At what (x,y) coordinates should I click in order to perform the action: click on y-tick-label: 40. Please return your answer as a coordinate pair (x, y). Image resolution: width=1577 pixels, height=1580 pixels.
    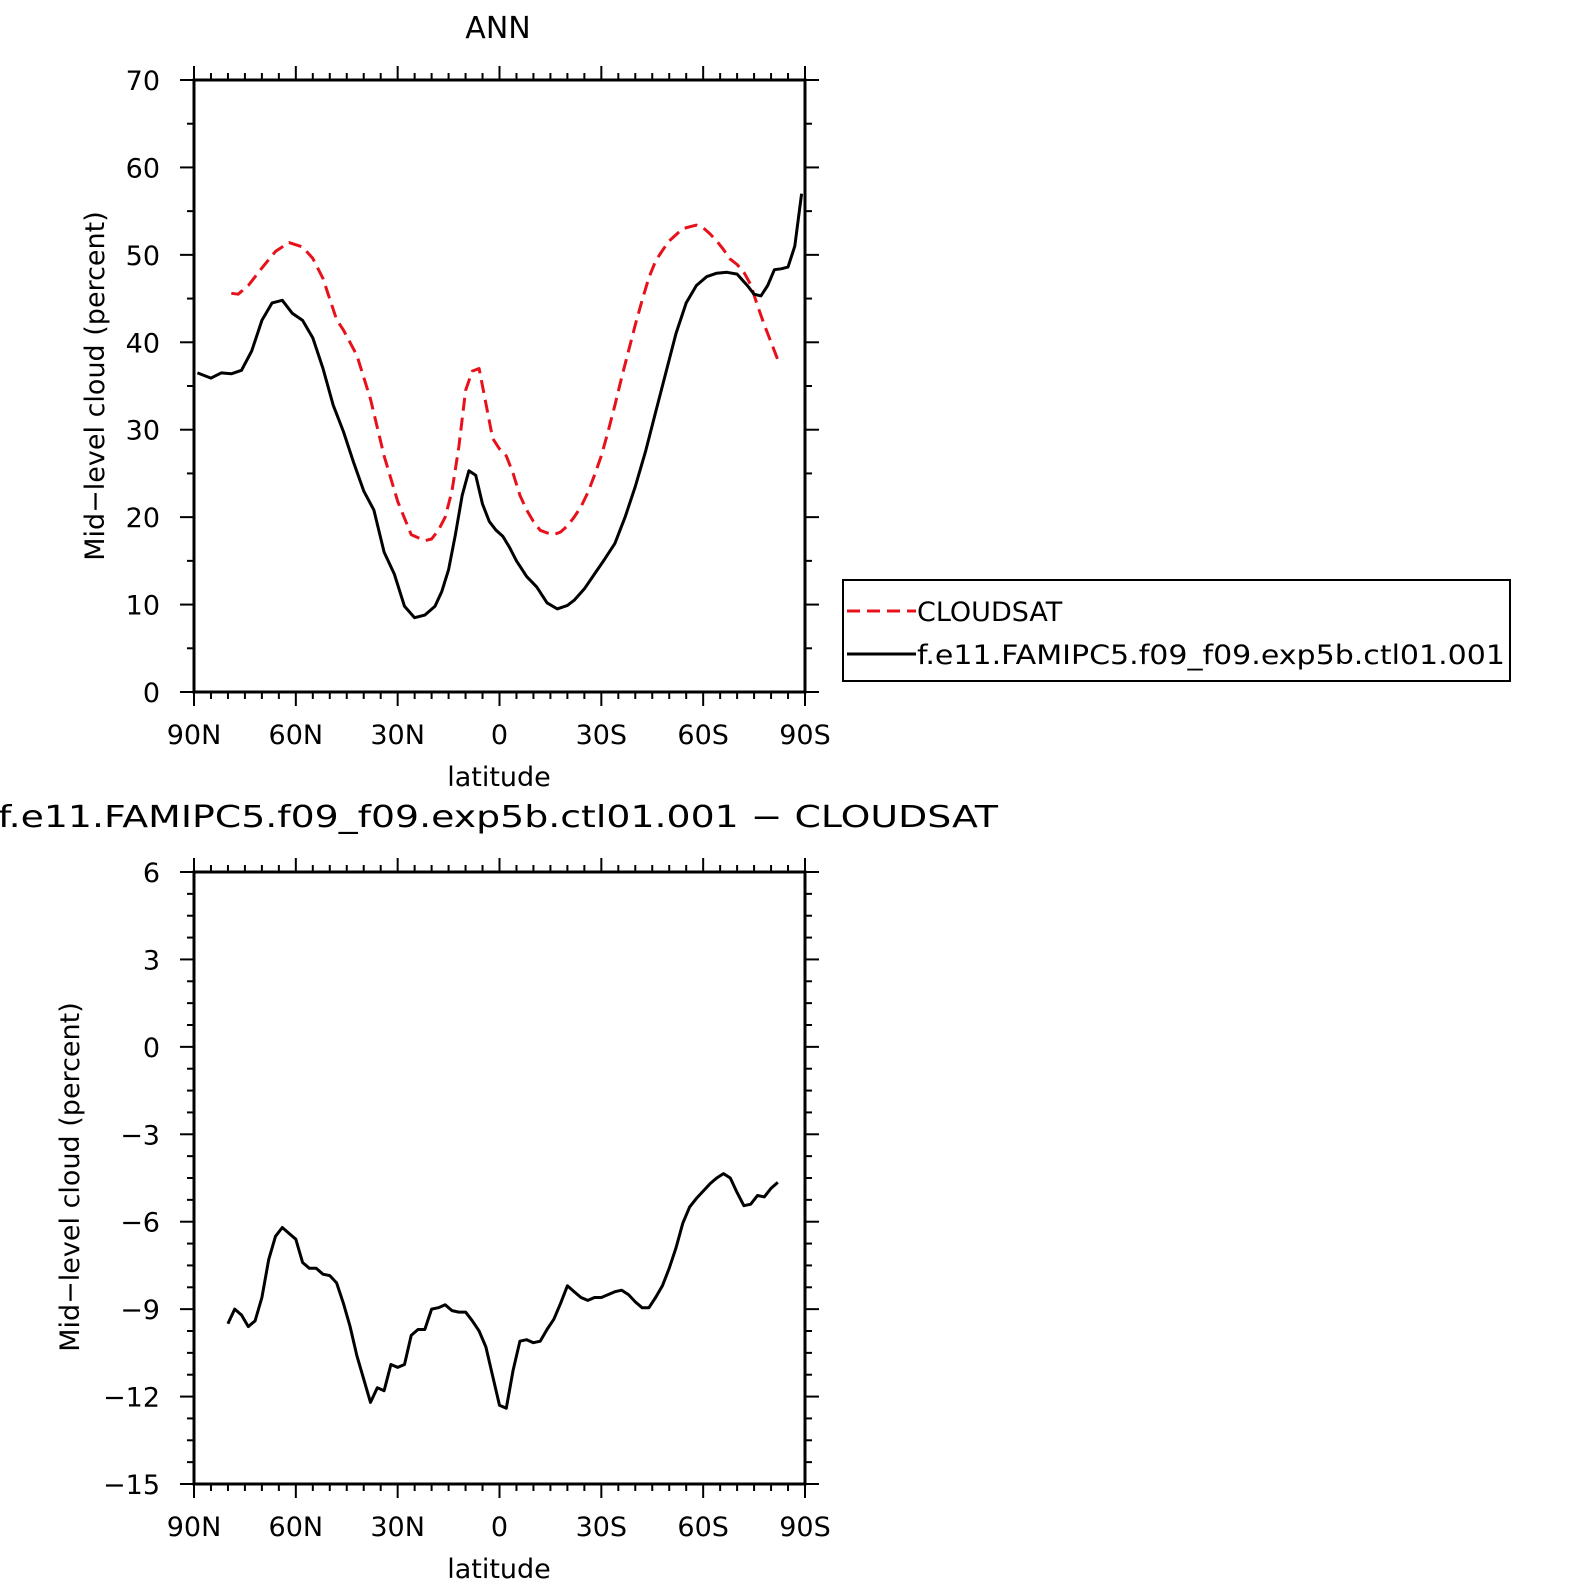
    Looking at the image, I should click on (143, 343).